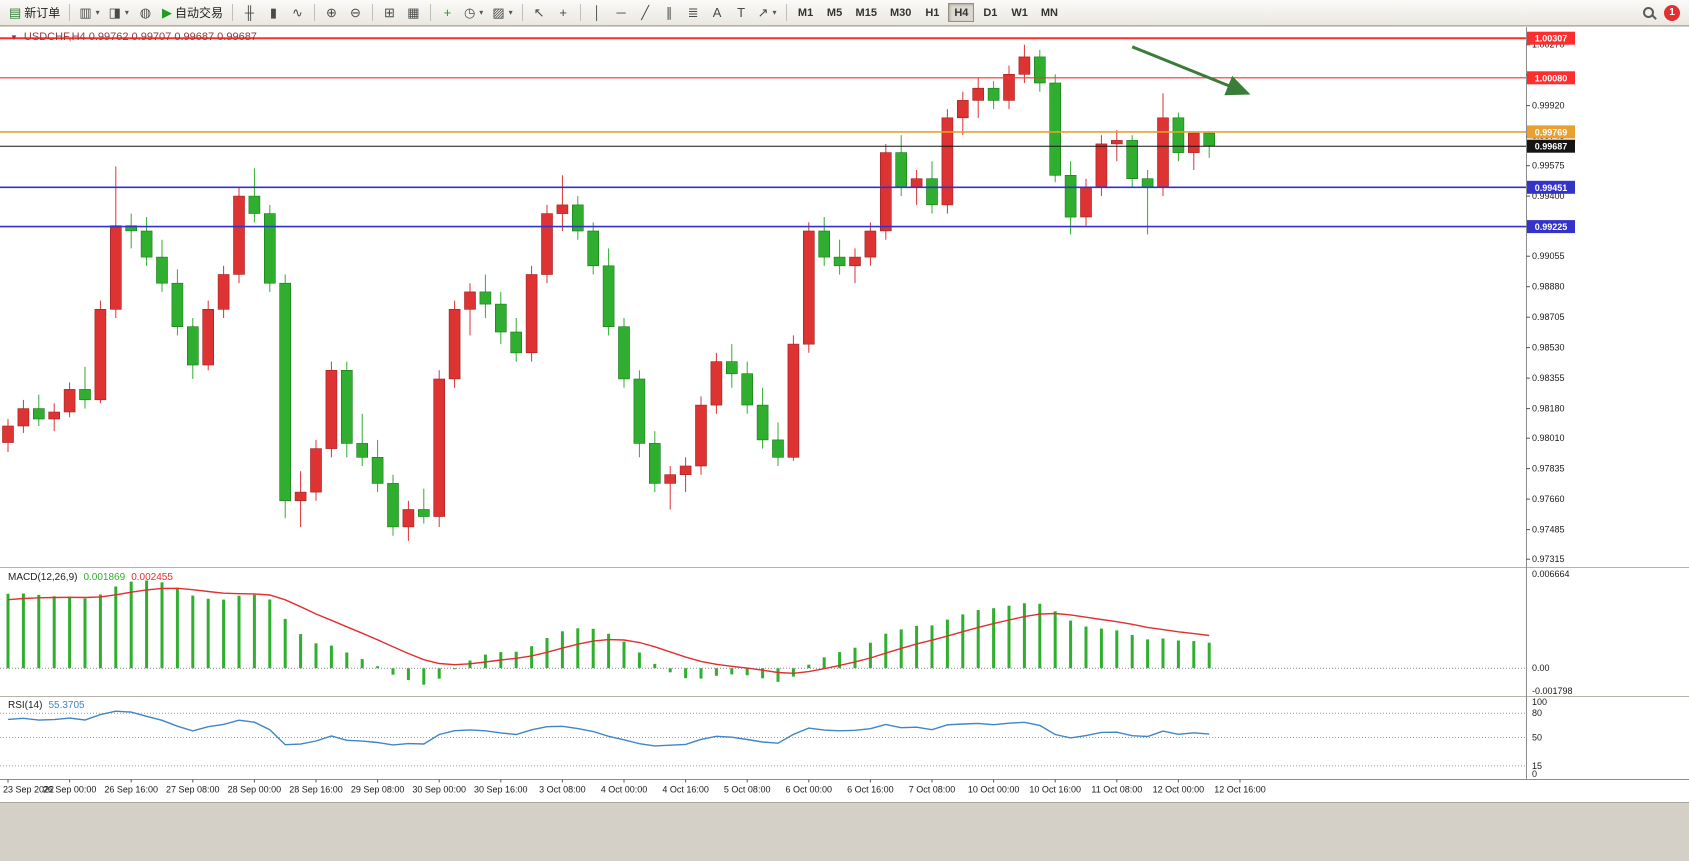 This screenshot has width=1689, height=861. What do you see at coordinates (1551, 146) in the screenshot?
I see `price-scale-flag-0.99687` at bounding box center [1551, 146].